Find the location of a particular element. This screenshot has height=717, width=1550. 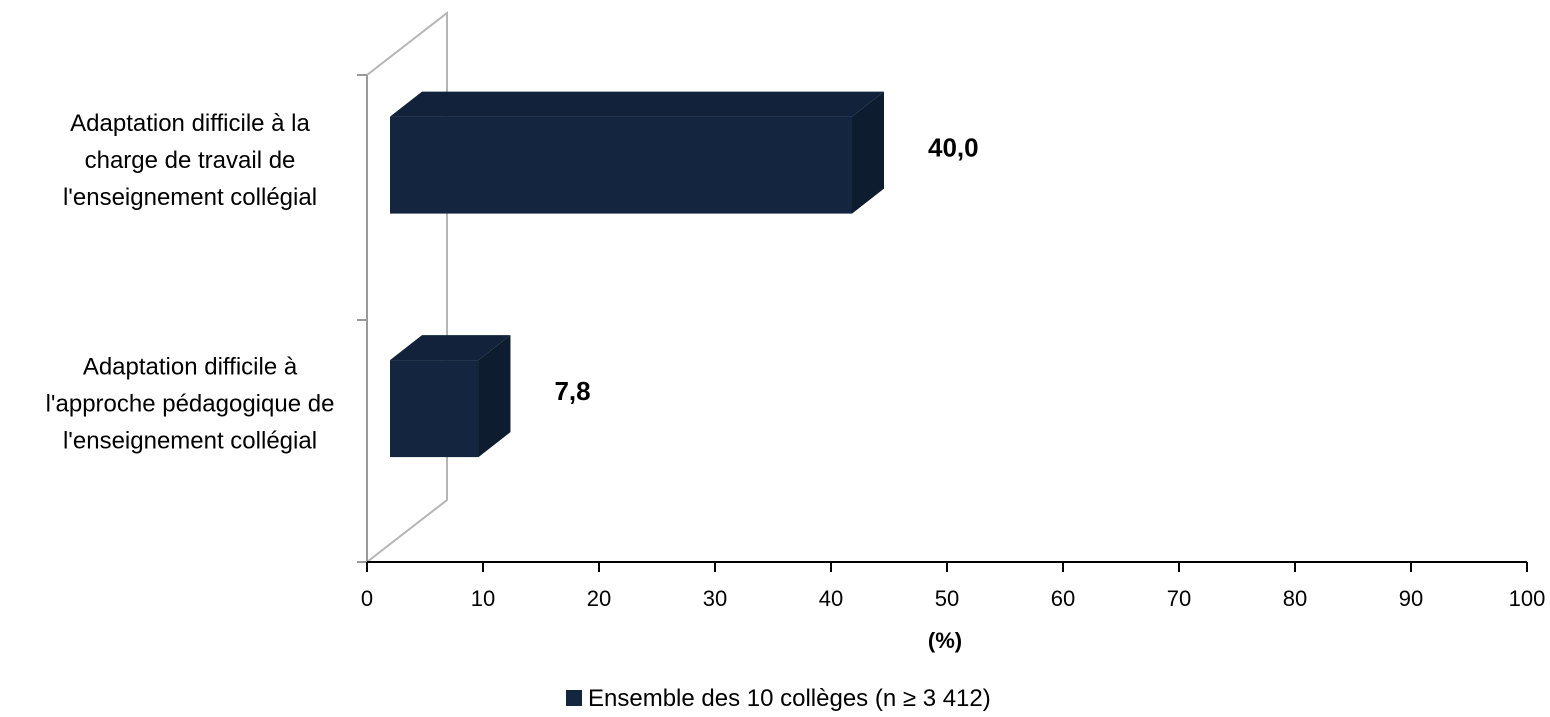

legend-label: Ensemble des 10 collèges (n ≥ 3 412) is located at coordinates (789, 698).